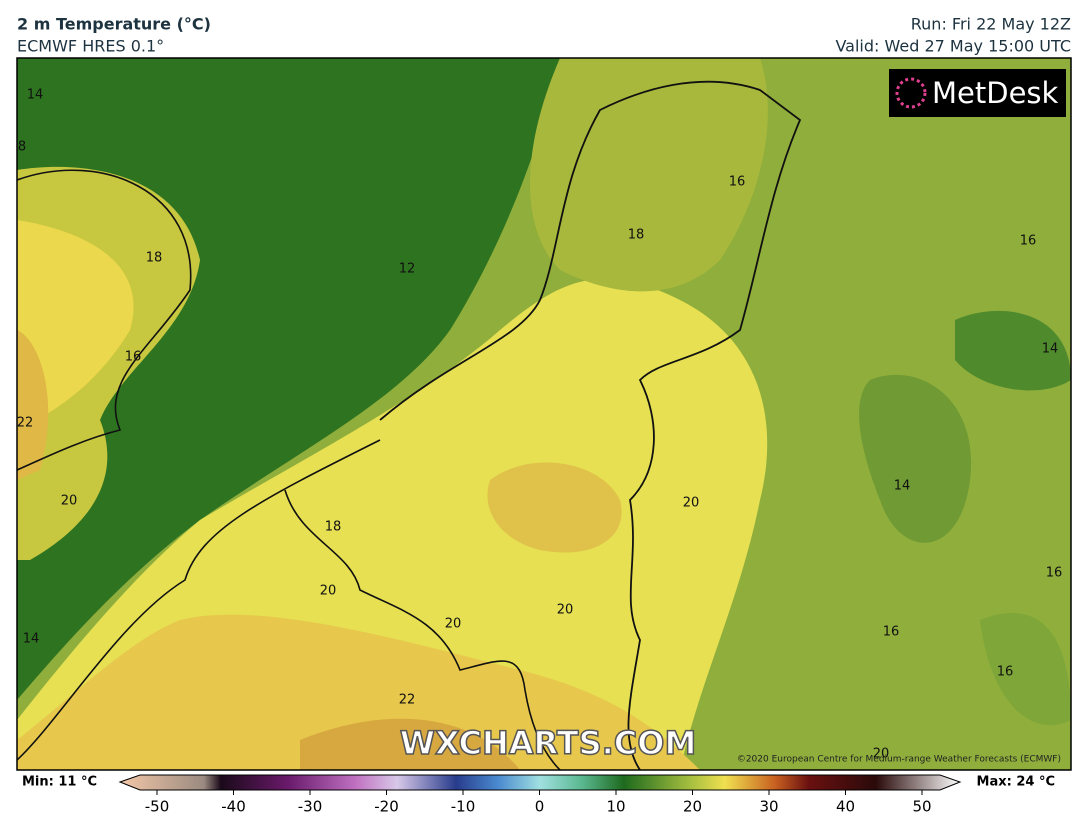 This screenshot has width=1088, height=833. I want to click on colorbar-tick-label: 30, so click(768, 807).